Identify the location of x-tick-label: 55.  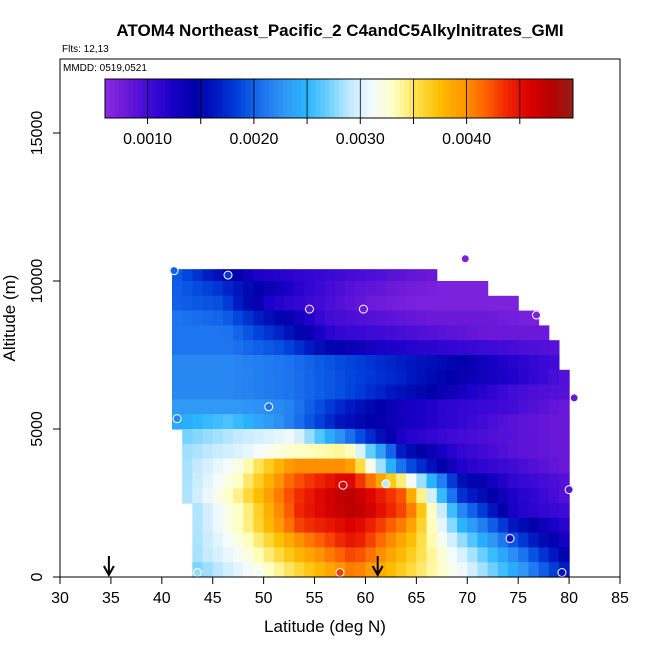
(315, 598).